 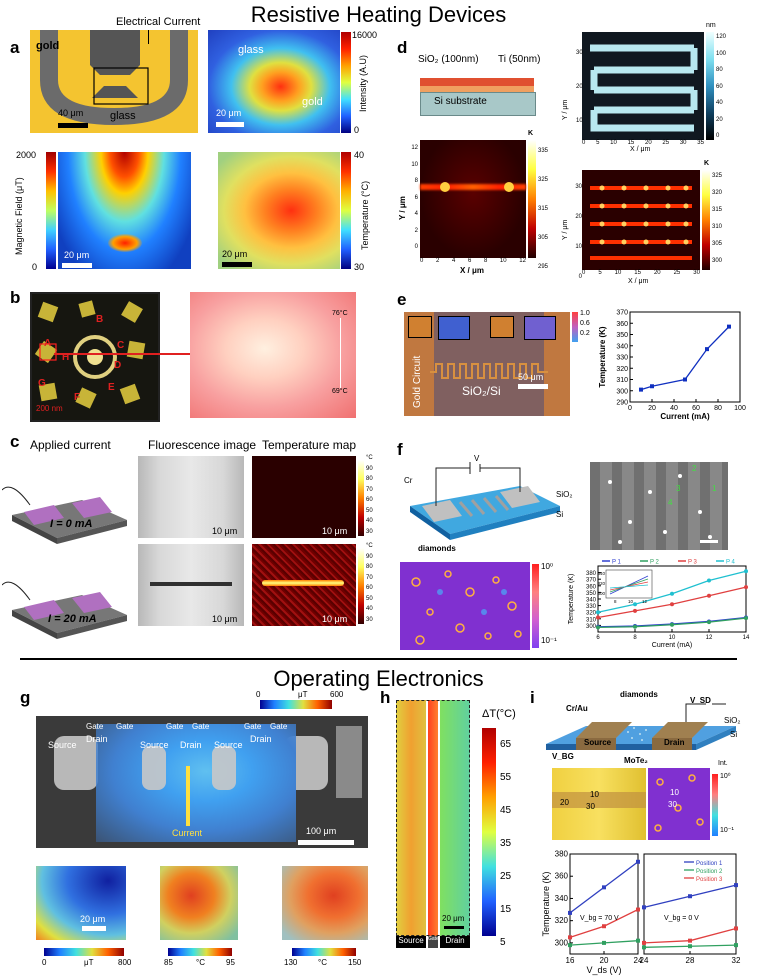 What do you see at coordinates (740, 408) in the screenshot?
I see `x-tick-label: 100` at bounding box center [740, 408].